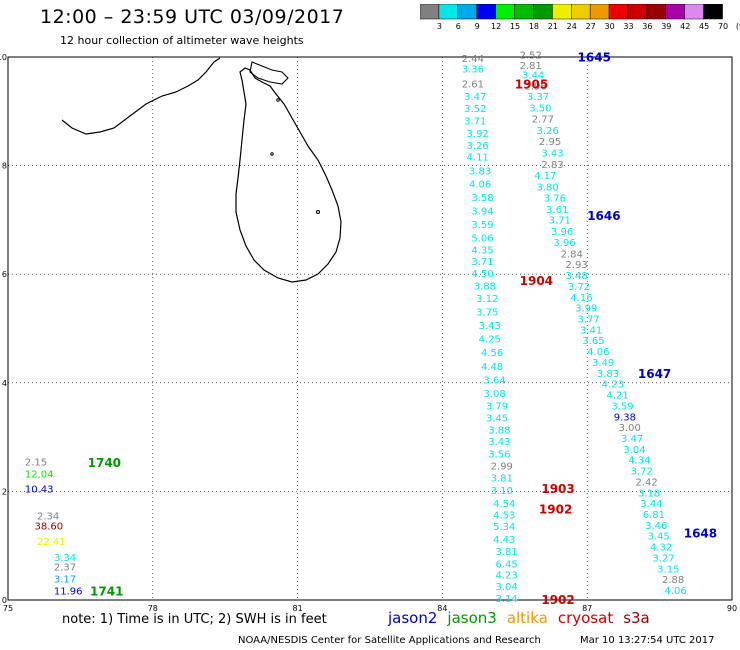 The image size is (740, 650). I want to click on legend-item-jason3: jason3, so click(472, 618).